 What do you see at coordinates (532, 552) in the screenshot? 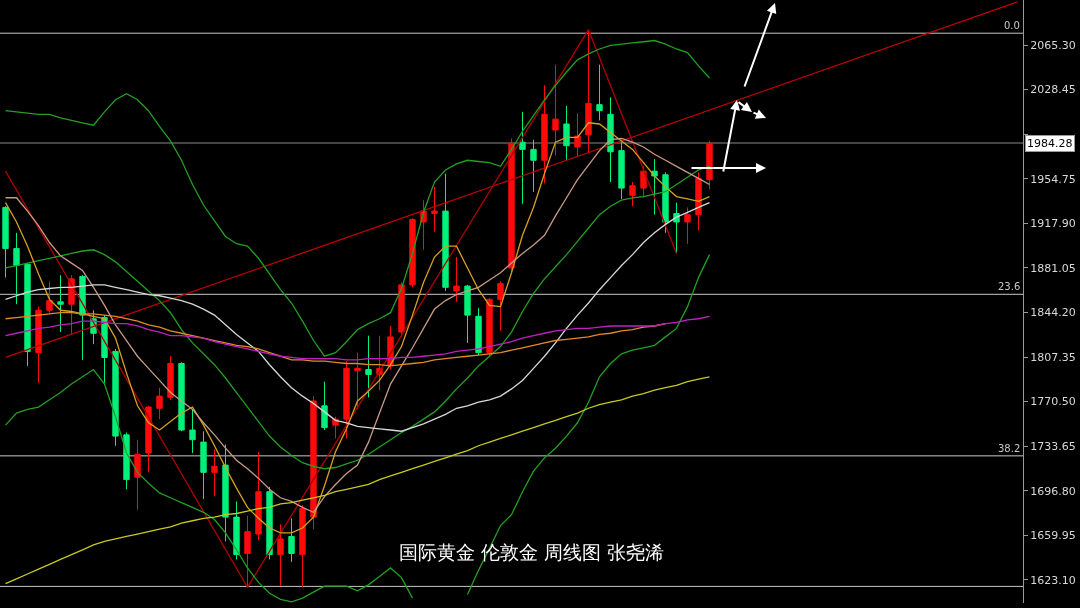
I see `annotation: 国际黄金 伦敦金 周线图 张尧浠` at bounding box center [532, 552].